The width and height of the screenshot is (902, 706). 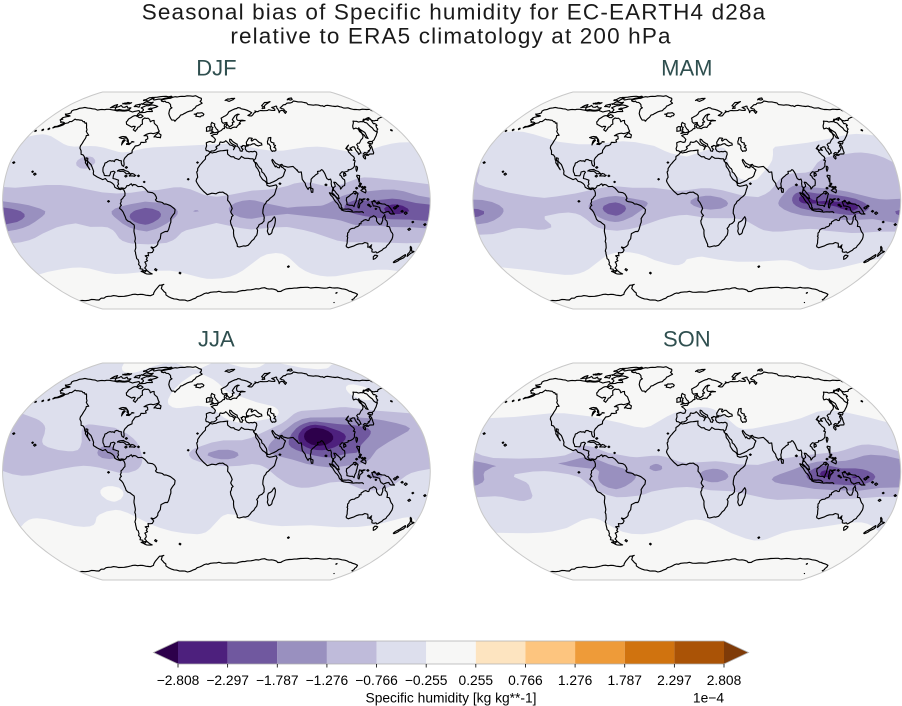 I want to click on svg-text: 2.297, so click(x=674, y=680).